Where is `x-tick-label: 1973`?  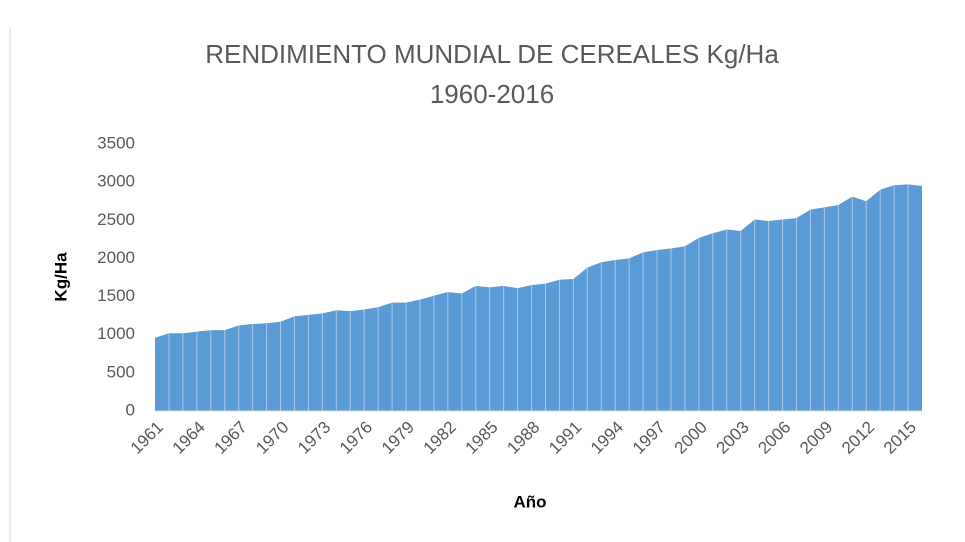
x-tick-label: 1973 is located at coordinates (314, 438).